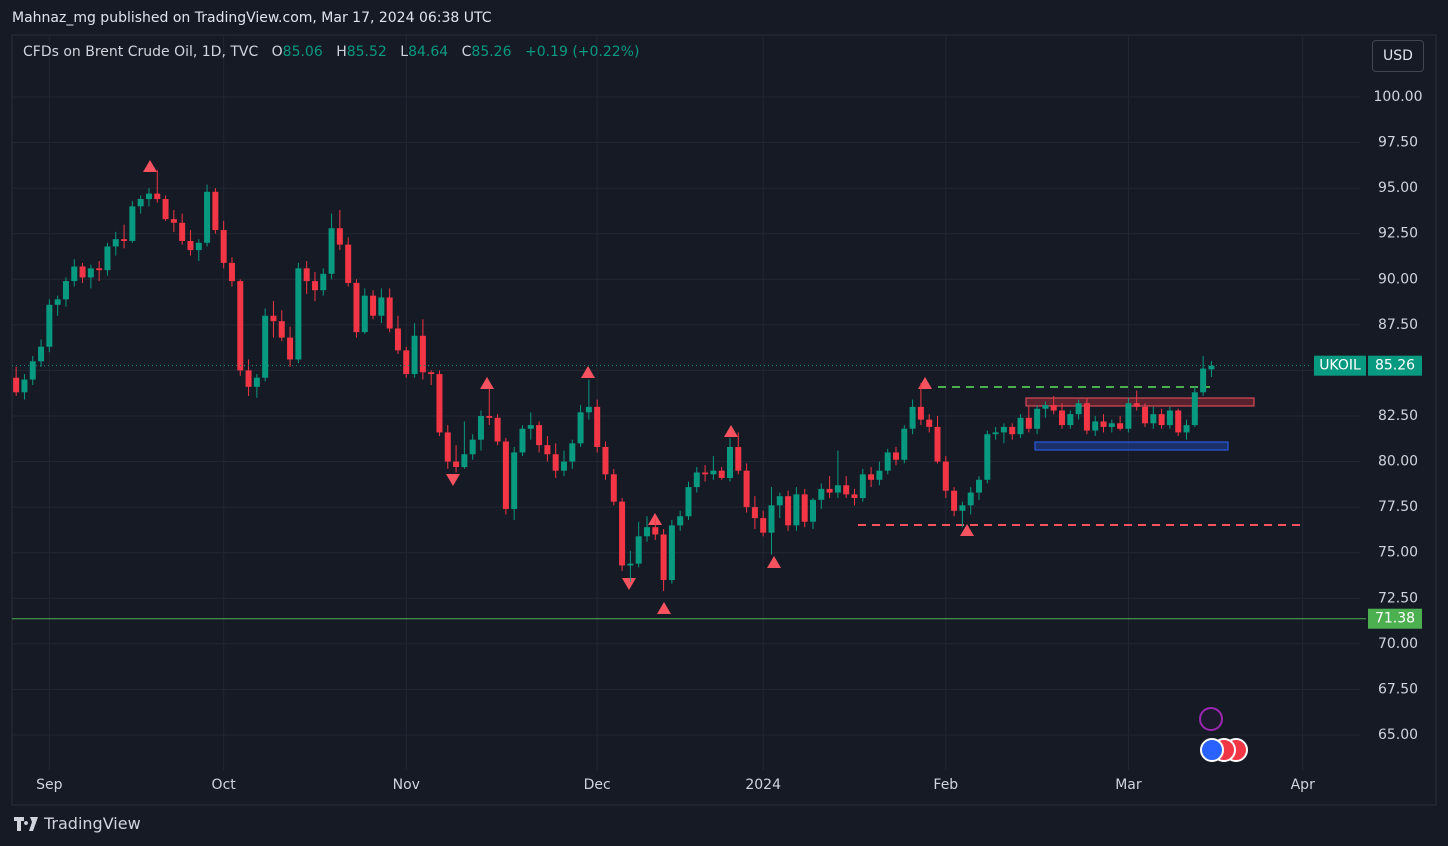 Image resolution: width=1448 pixels, height=846 pixels. I want to click on x-tick-label: 2024, so click(763, 785).